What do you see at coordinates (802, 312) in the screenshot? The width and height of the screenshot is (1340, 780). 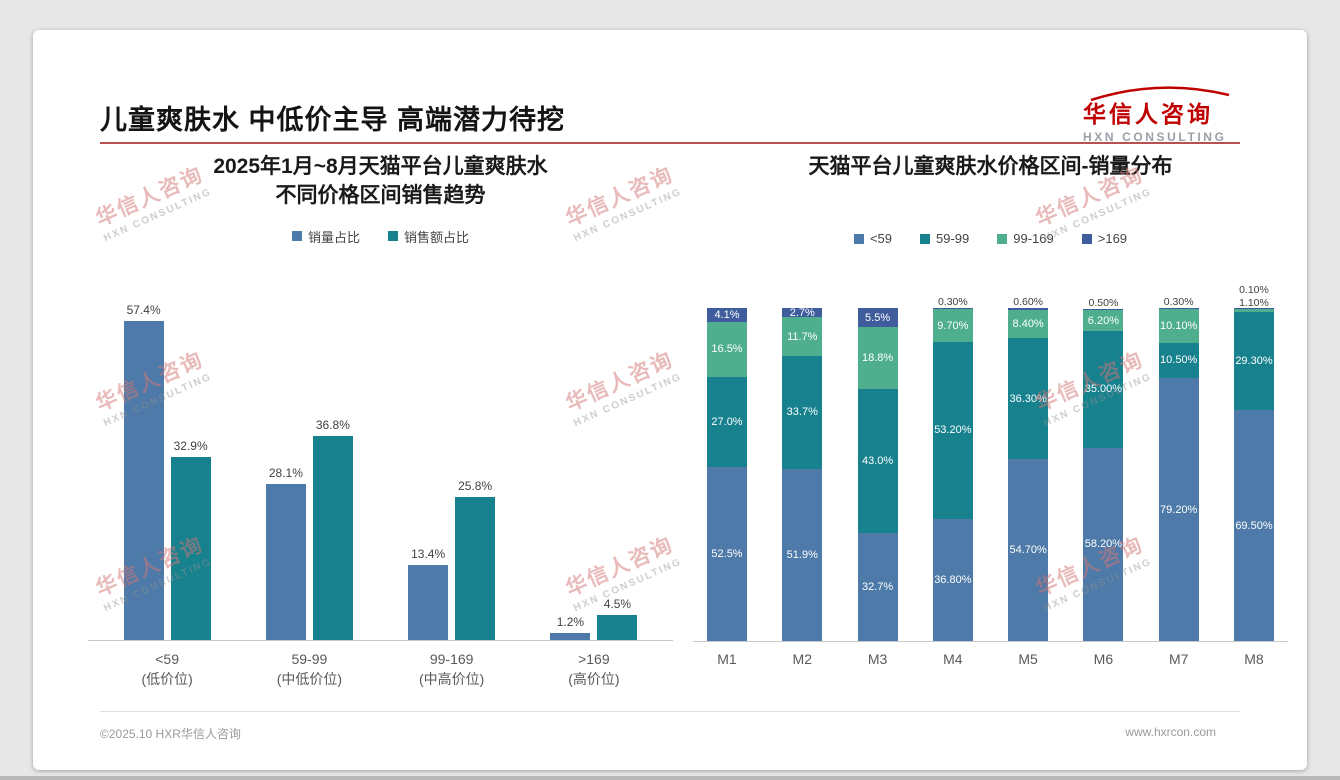 I see `segment-value-label: 2.7%` at bounding box center [802, 312].